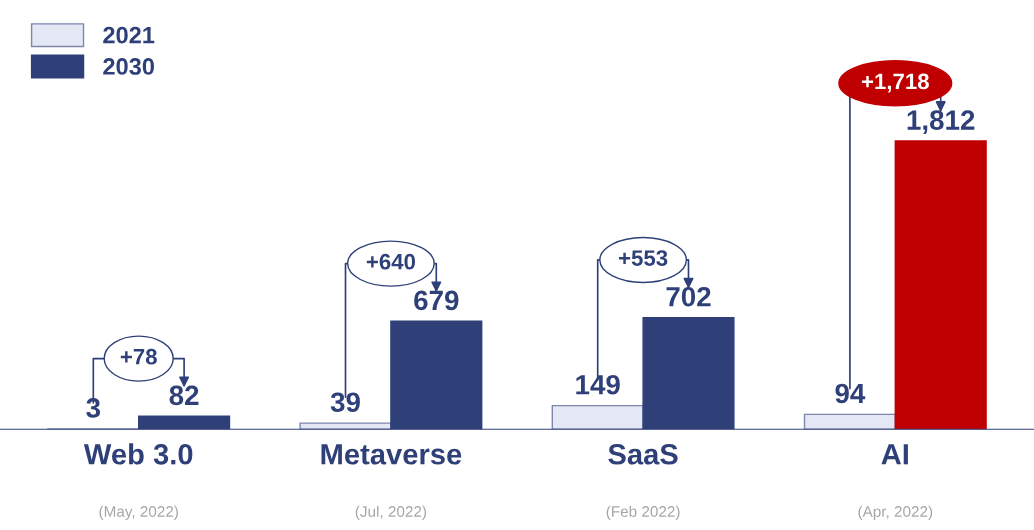 The image size is (1034, 530). I want to click on x-tick-label: SaaS, so click(643, 454).